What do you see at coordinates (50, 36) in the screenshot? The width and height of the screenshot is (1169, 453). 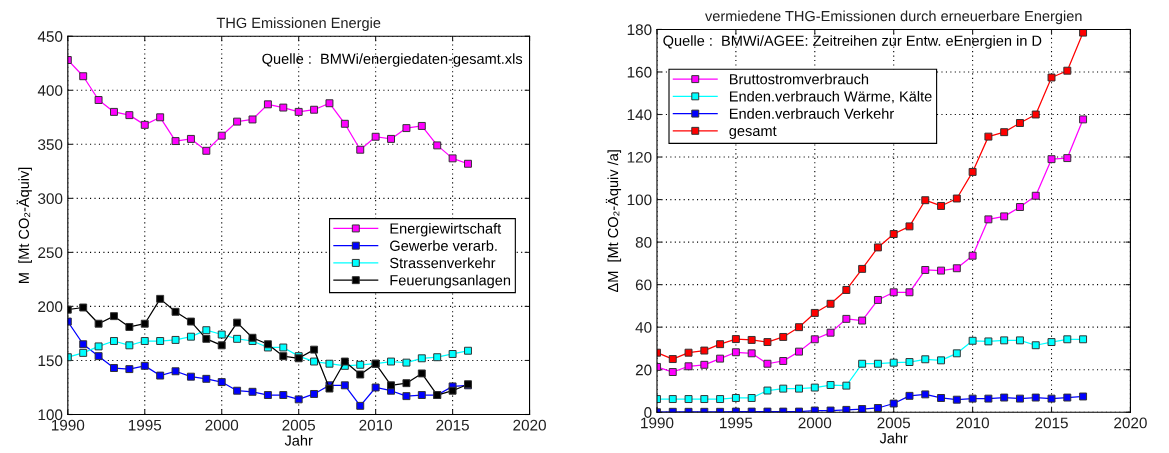 I see `y-tick-label: 450` at bounding box center [50, 36].